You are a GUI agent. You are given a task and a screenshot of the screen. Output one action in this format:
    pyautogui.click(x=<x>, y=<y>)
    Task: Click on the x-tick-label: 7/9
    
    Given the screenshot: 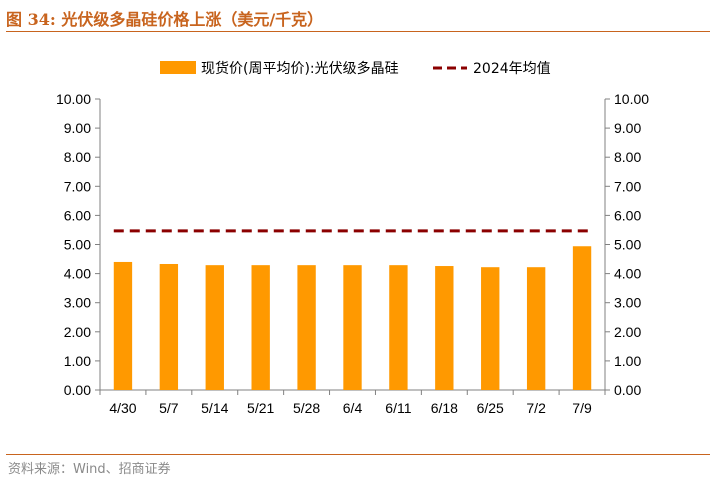 What is the action you would take?
    pyautogui.click(x=582, y=408)
    